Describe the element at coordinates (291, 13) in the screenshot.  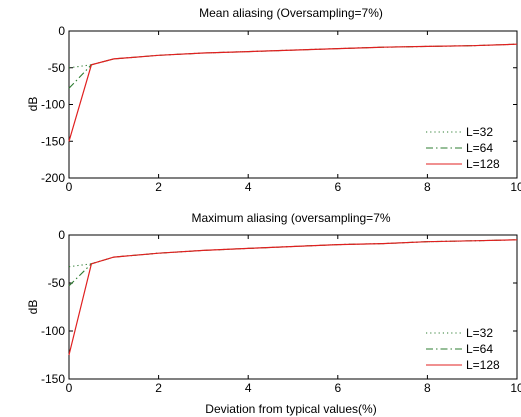
I see `chart-title: Mean aliasing (Oversampling=7%)` at that location.